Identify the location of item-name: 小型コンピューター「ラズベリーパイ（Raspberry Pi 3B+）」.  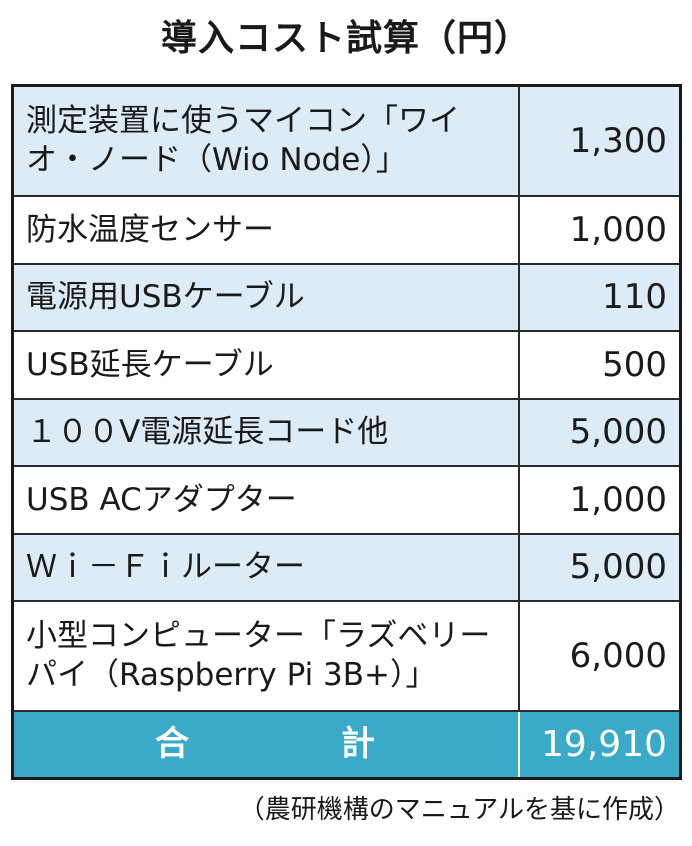
(258, 655).